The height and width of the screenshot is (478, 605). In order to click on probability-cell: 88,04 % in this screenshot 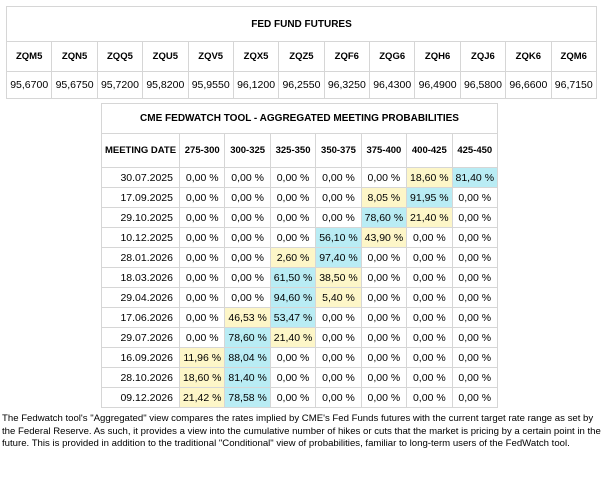, I will do `click(247, 357)`.